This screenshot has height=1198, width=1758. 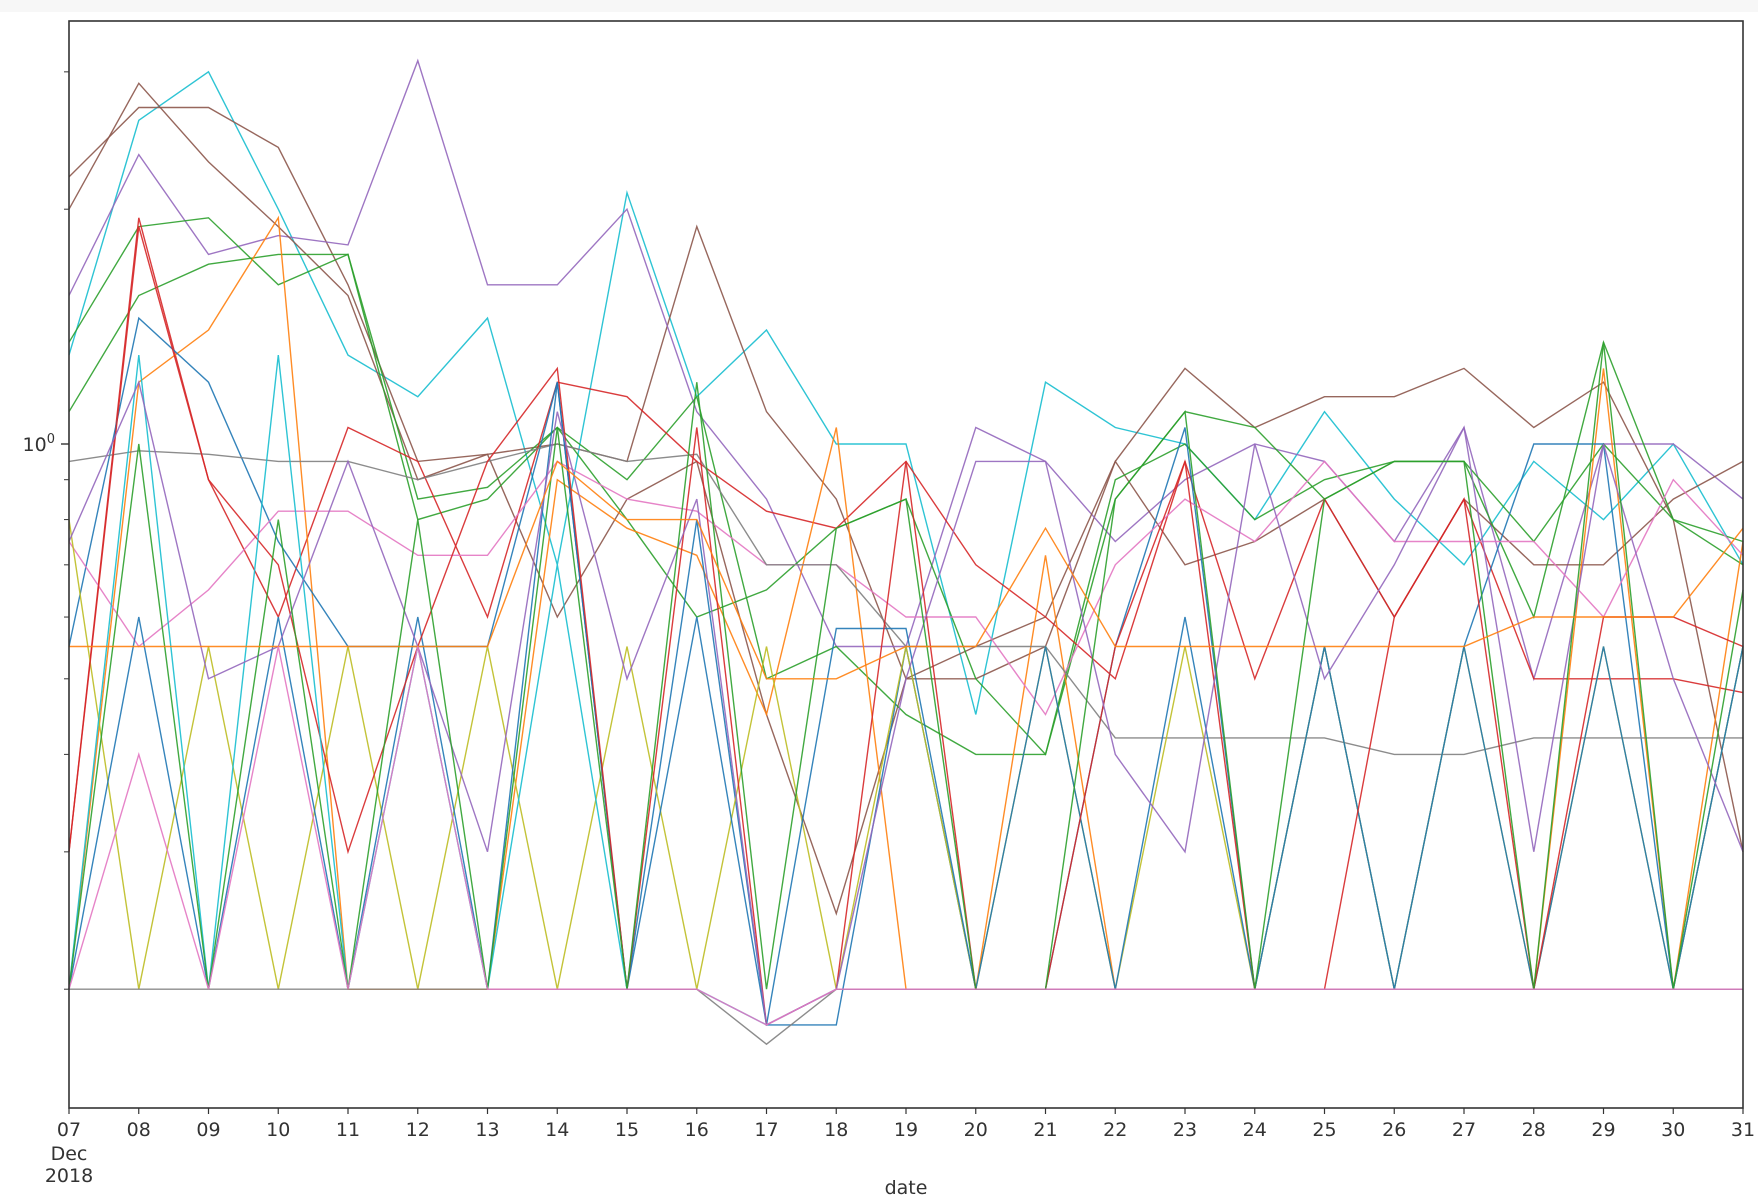 What do you see at coordinates (1673, 1130) in the screenshot?
I see `x-tick-label: 30` at bounding box center [1673, 1130].